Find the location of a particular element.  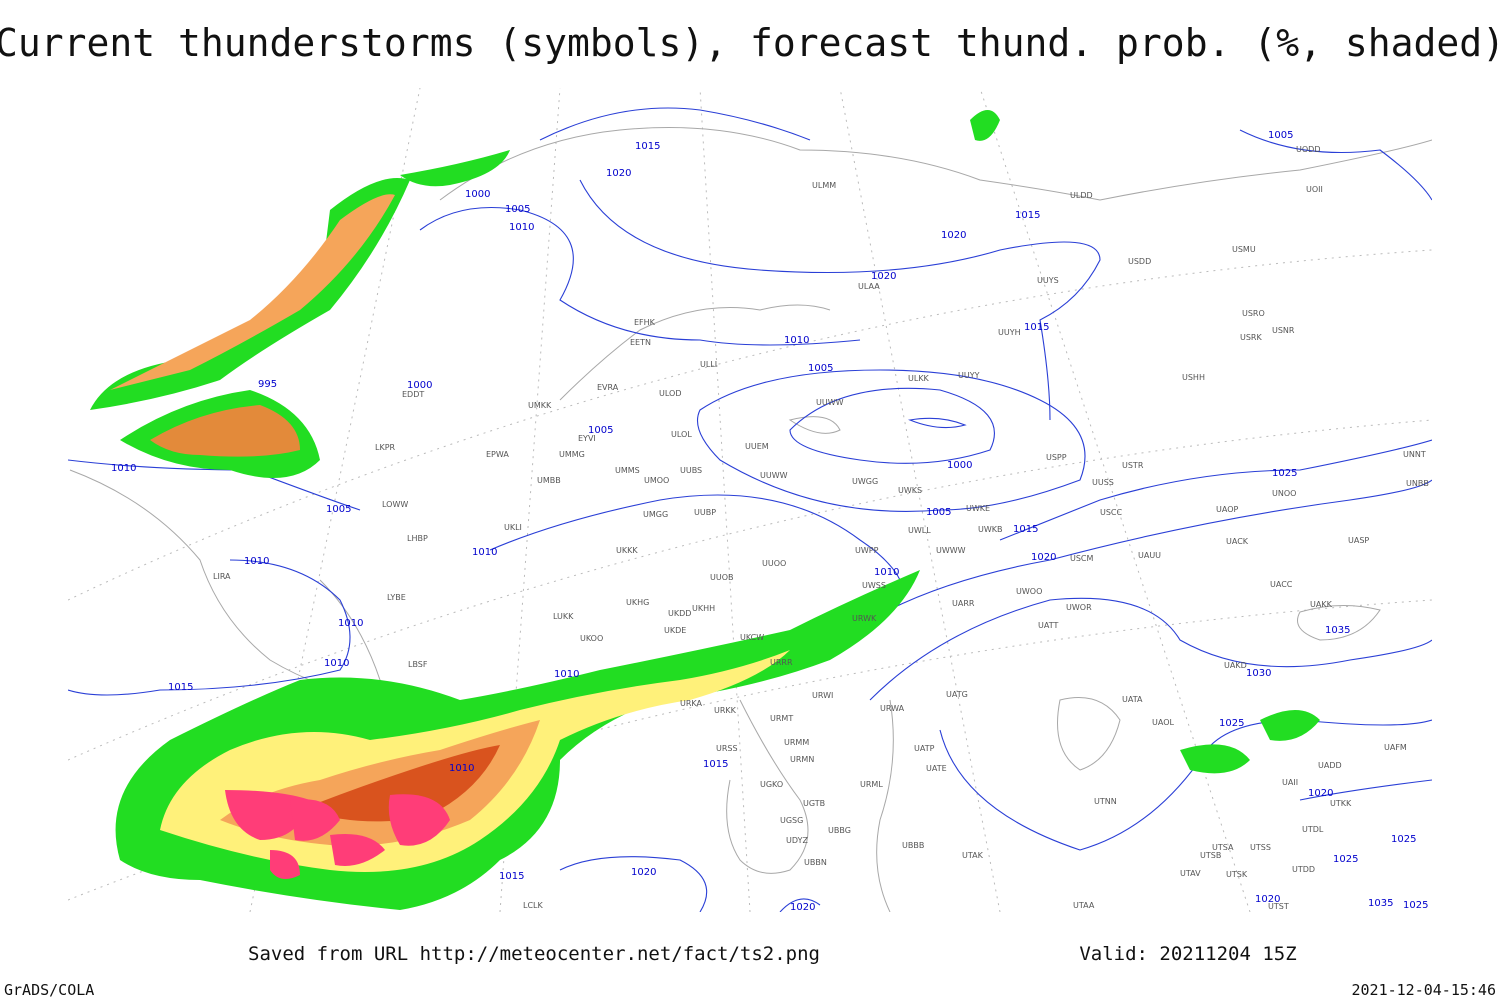

station-label: UARR is located at coordinates (963, 603).